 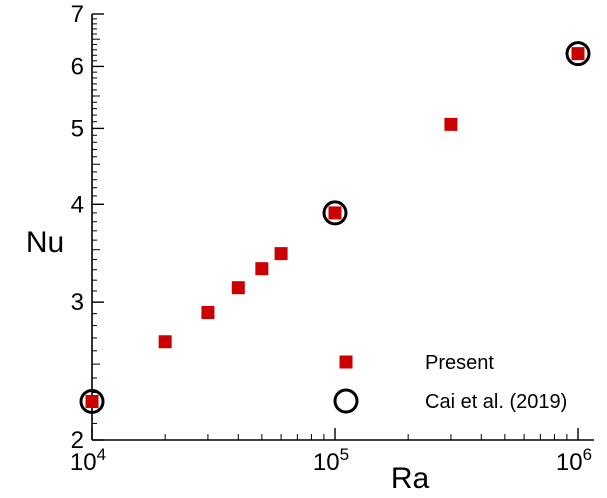 What do you see at coordinates (88, 460) in the screenshot?
I see `x-tick-label: 10⁴` at bounding box center [88, 460].